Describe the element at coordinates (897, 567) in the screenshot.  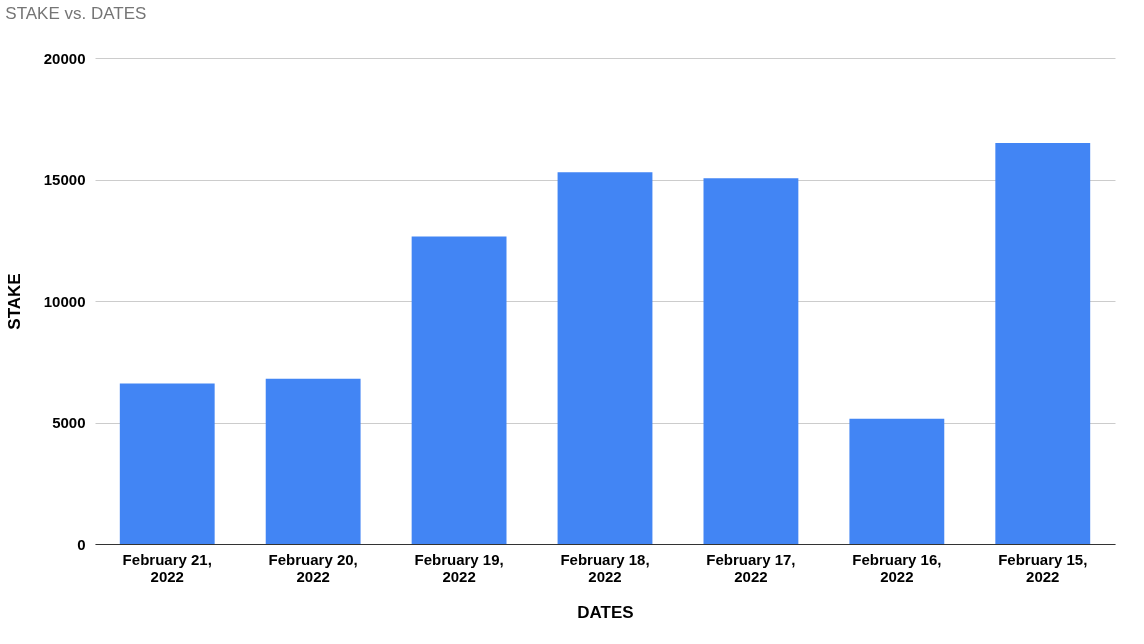
I see `x-tick-label: February 16, 2022` at that location.